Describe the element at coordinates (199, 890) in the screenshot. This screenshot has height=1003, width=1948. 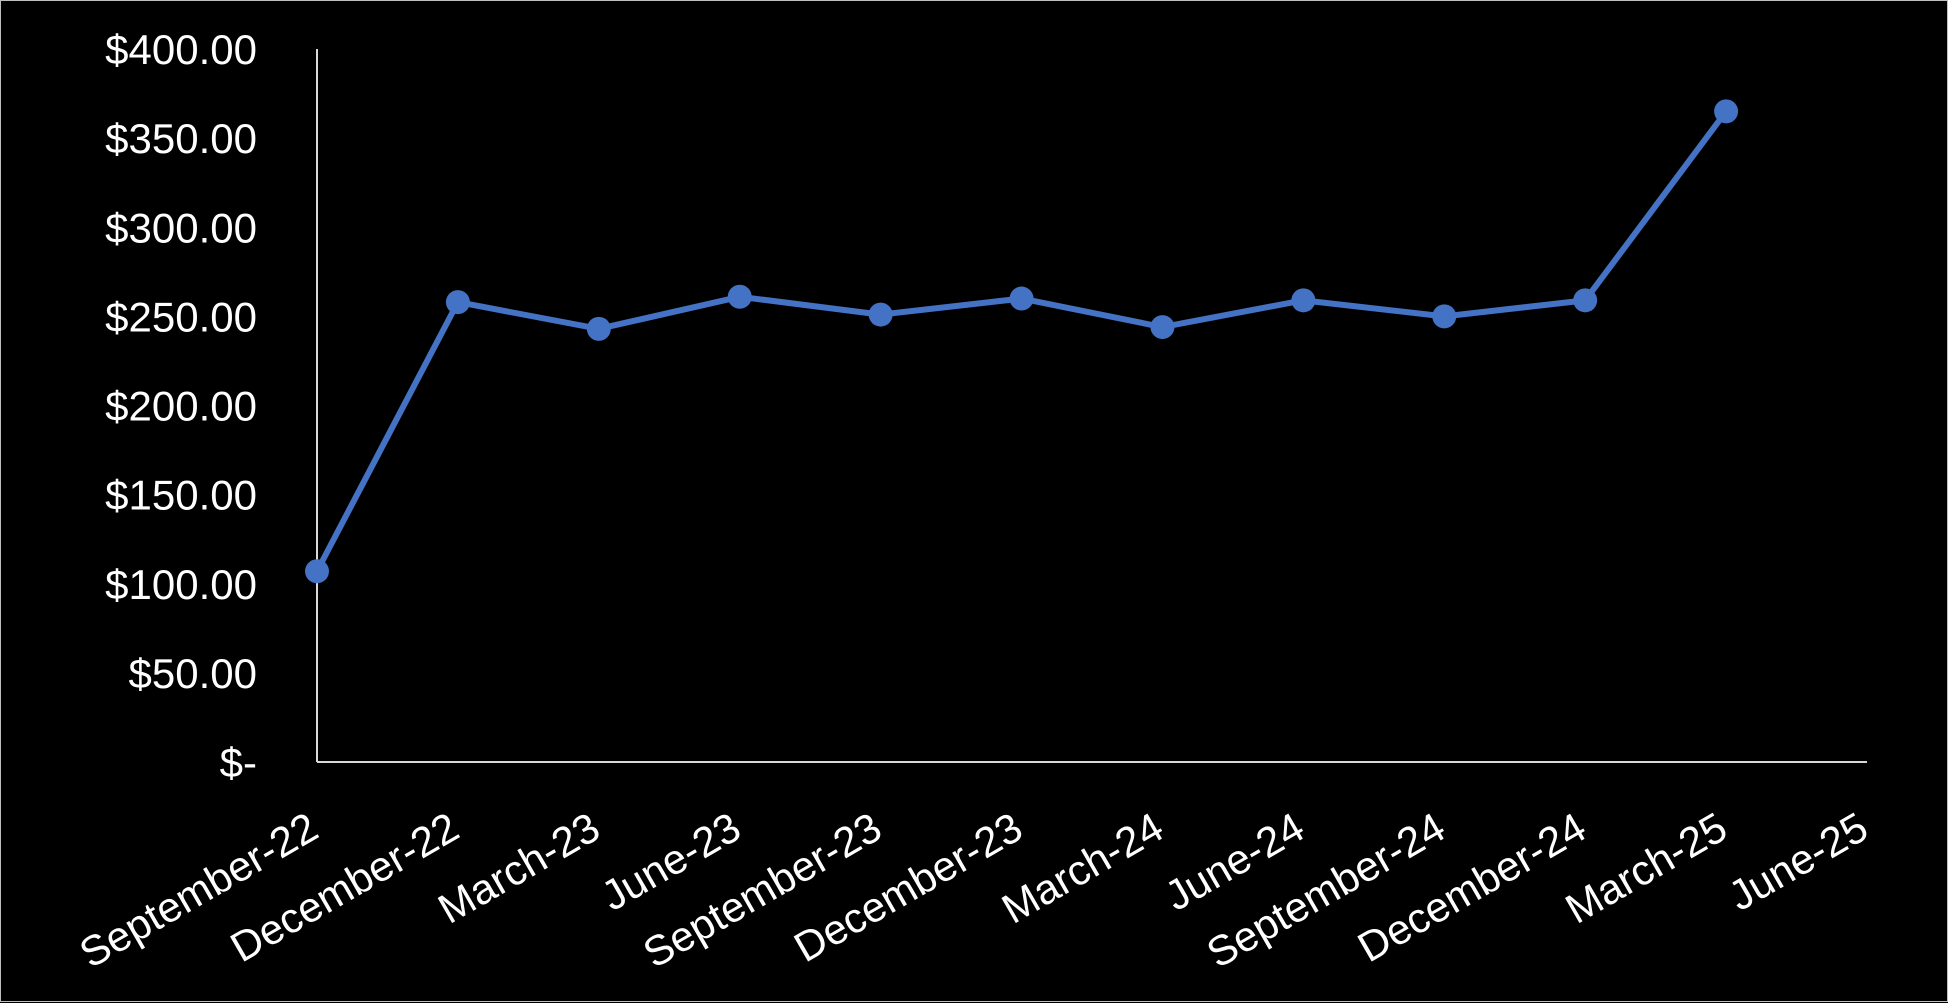
I see `x-tick-label: September-22` at that location.